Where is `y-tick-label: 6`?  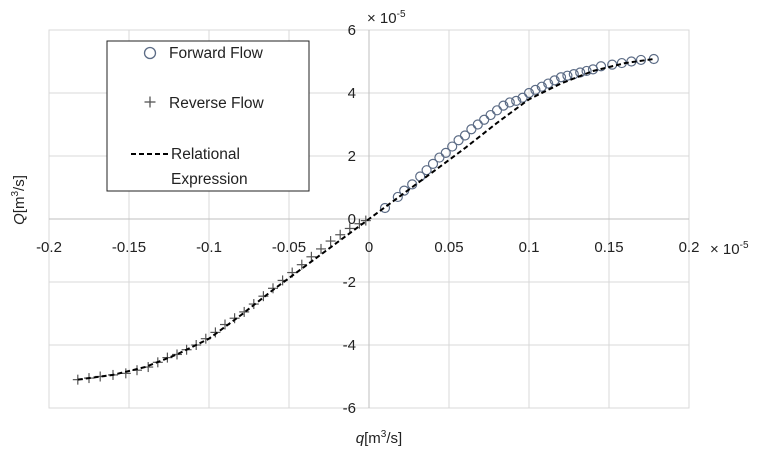
y-tick-label: 6 is located at coordinates (352, 30).